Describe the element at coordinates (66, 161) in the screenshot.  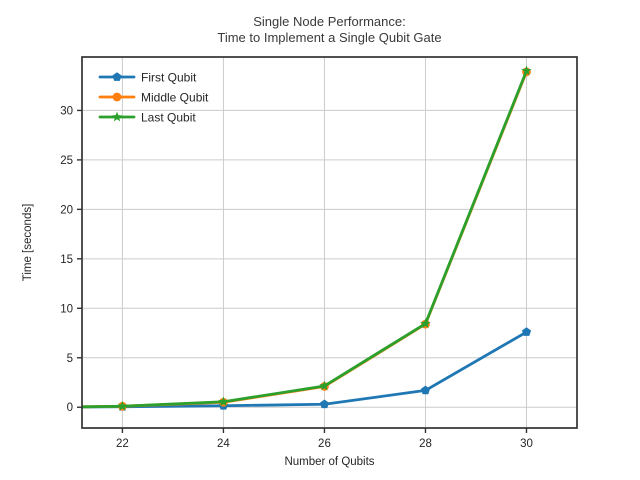
I see `y-tick-label: 25` at that location.